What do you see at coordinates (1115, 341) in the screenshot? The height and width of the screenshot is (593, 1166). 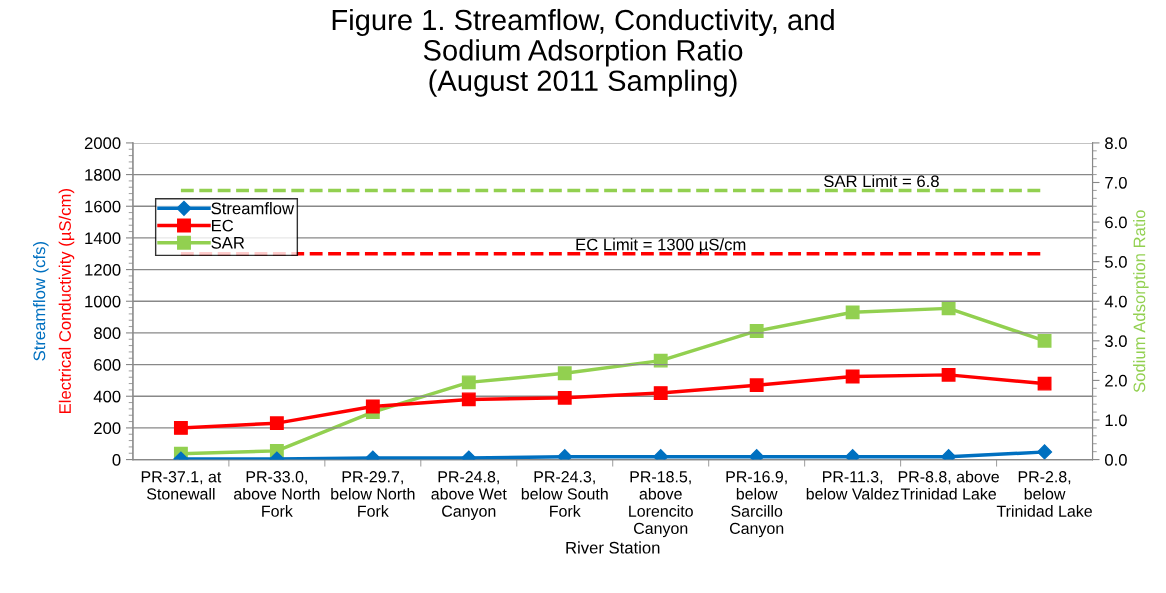 I see `y2-tick-label: 3.0` at bounding box center [1115, 341].